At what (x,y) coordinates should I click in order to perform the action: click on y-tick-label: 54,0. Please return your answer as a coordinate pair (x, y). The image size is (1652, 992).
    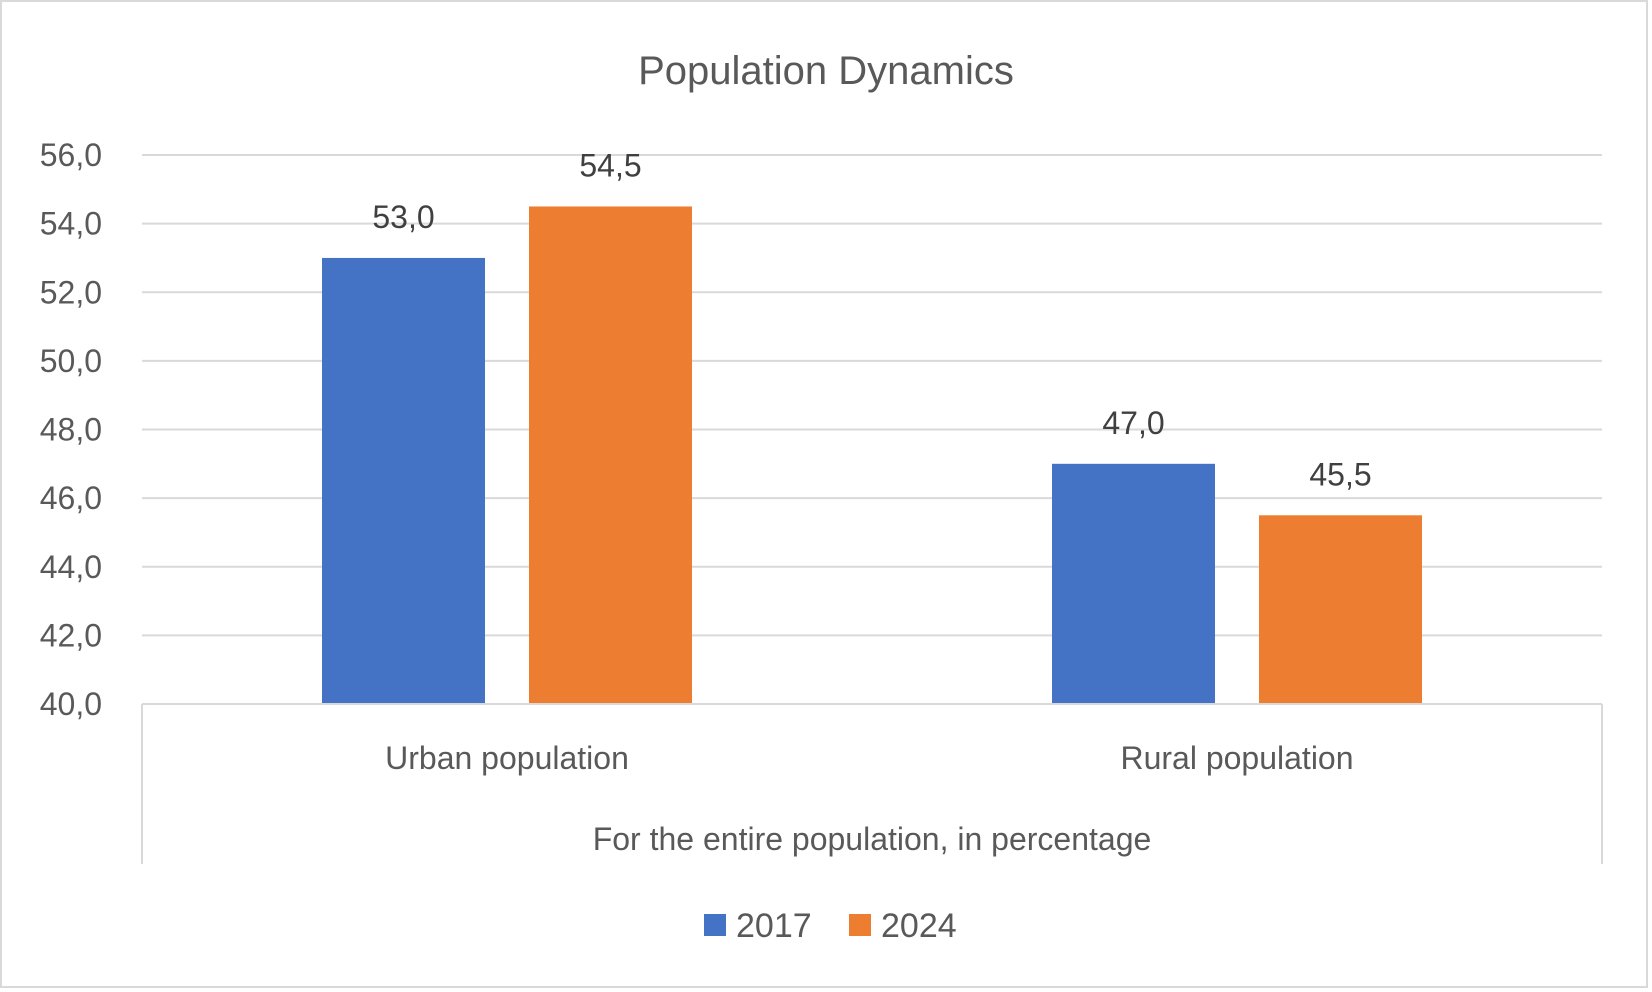
    Looking at the image, I should click on (71, 224).